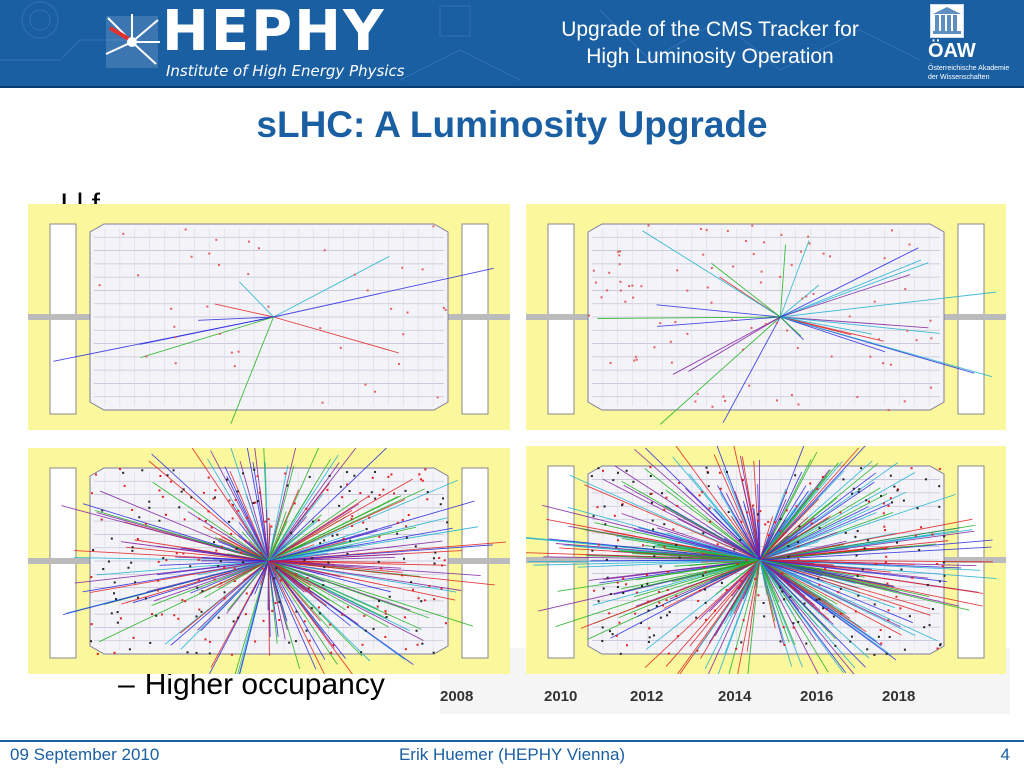  What do you see at coordinates (952, 51) in the screenshot?
I see `academy-acronym: ÖAW` at bounding box center [952, 51].